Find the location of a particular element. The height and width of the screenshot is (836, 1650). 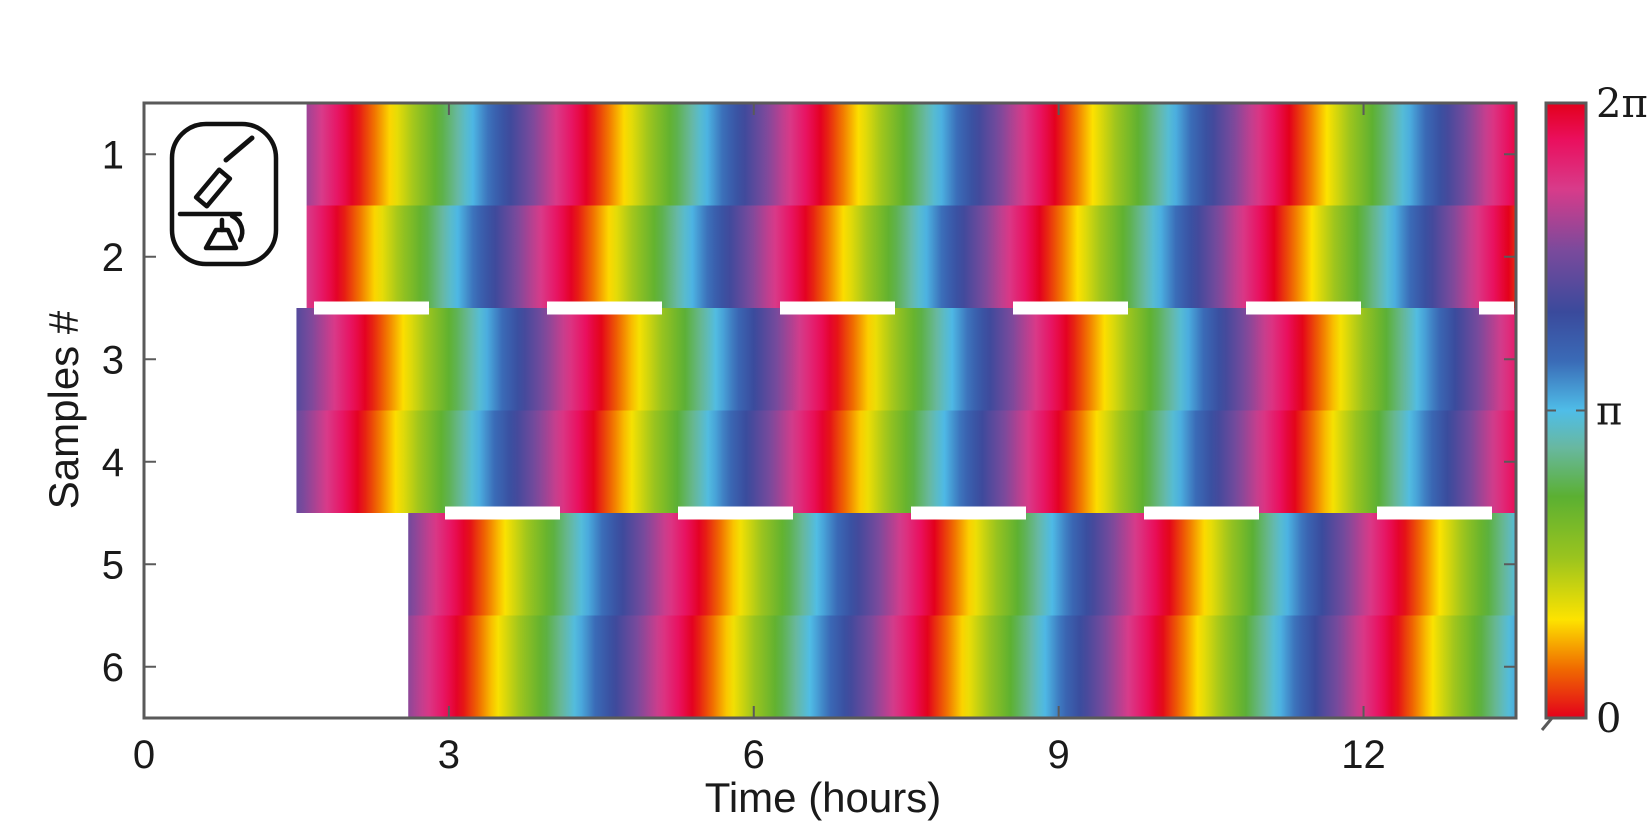

x-axis-title: Time (hours) is located at coordinates (823, 797).